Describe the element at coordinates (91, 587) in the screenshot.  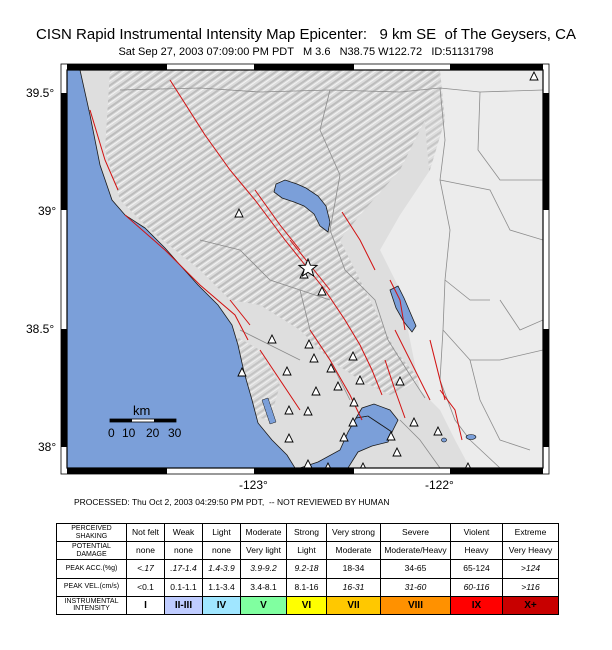
I see `legend-row-label: PEAK VEL.(cm/s)` at that location.